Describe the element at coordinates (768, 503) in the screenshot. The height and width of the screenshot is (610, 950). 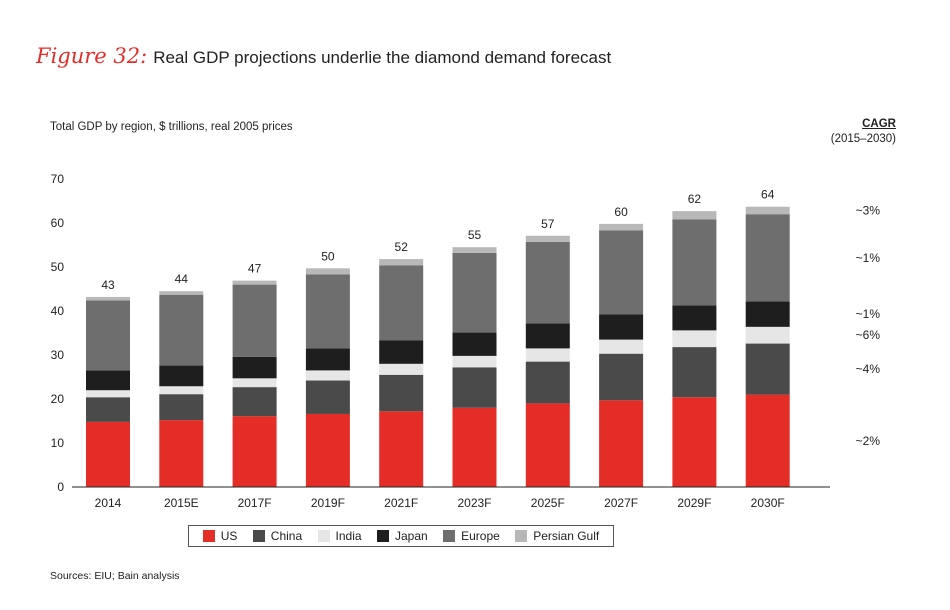
I see `x-tick-label: 2030F` at that location.